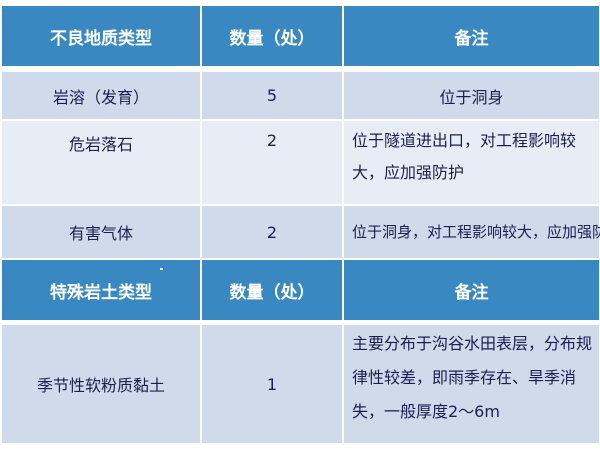  I want to click on type-cell: 季节性软粉质黏土, so click(102, 384).